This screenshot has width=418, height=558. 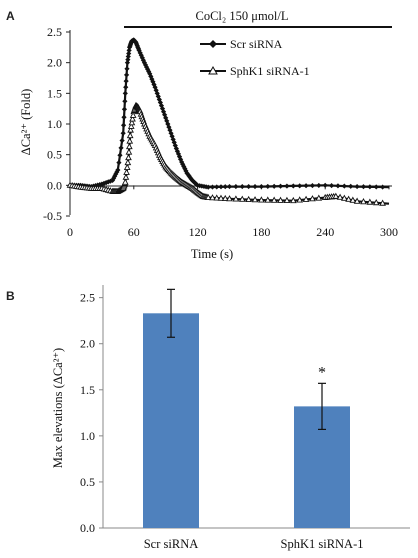 I want to click on b-category-label: Scr siRNA, so click(x=171, y=544).